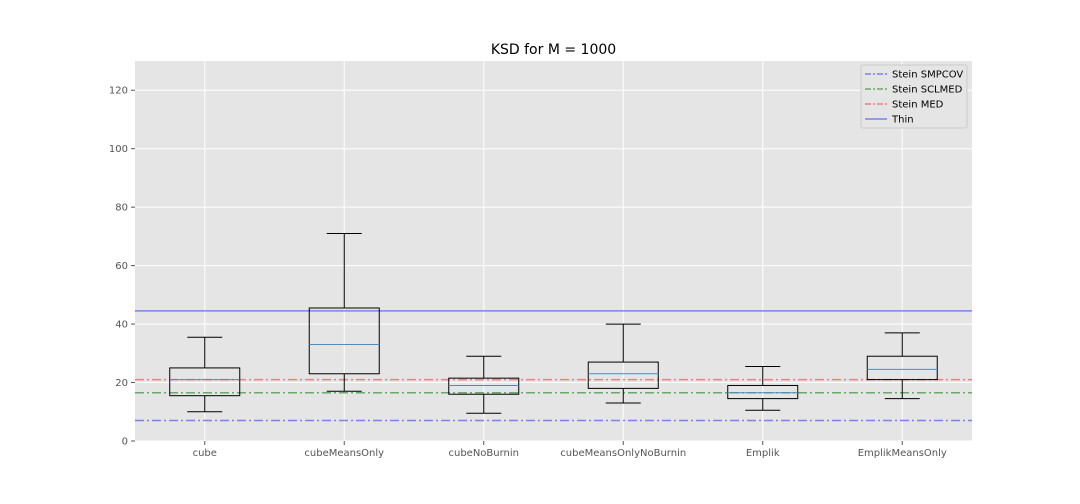 This screenshot has width=1080, height=504. Describe the element at coordinates (483, 453) in the screenshot. I see `x-tick-label: cubeNoBurnin` at that location.